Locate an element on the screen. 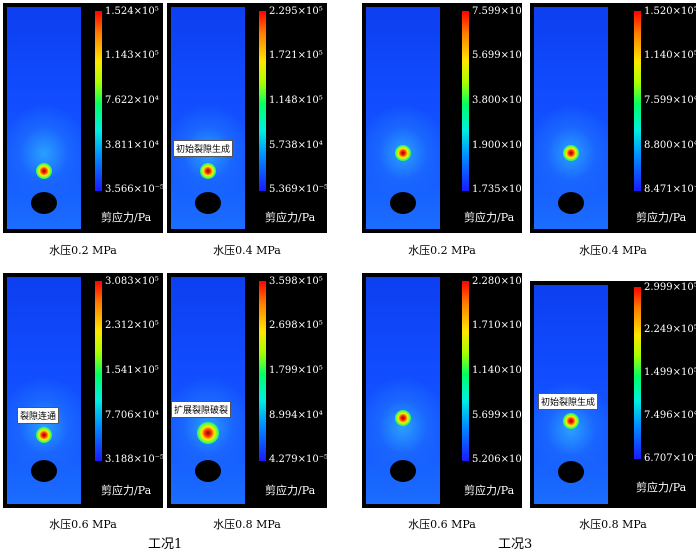 The width and height of the screenshot is (700, 552). colorbar-tick: 3.811×10⁴ is located at coordinates (132, 145).